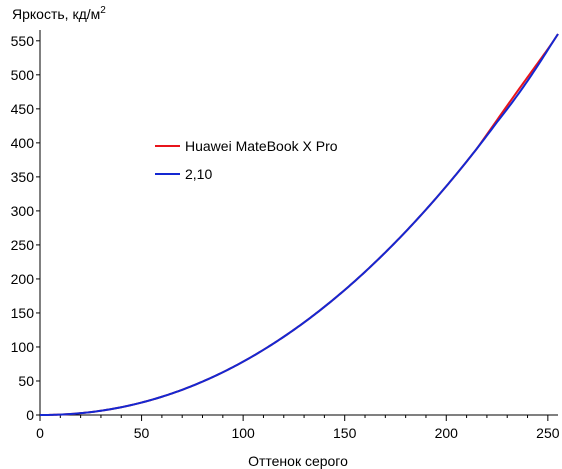 The height and width of the screenshot is (469, 562). Describe the element at coordinates (243, 433) in the screenshot. I see `x-tick-label: 100` at that location.